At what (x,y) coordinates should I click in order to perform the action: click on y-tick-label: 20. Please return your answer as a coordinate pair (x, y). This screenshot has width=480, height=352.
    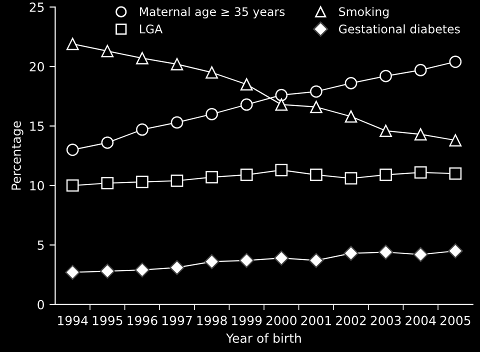
    Looking at the image, I should click on (37, 67).